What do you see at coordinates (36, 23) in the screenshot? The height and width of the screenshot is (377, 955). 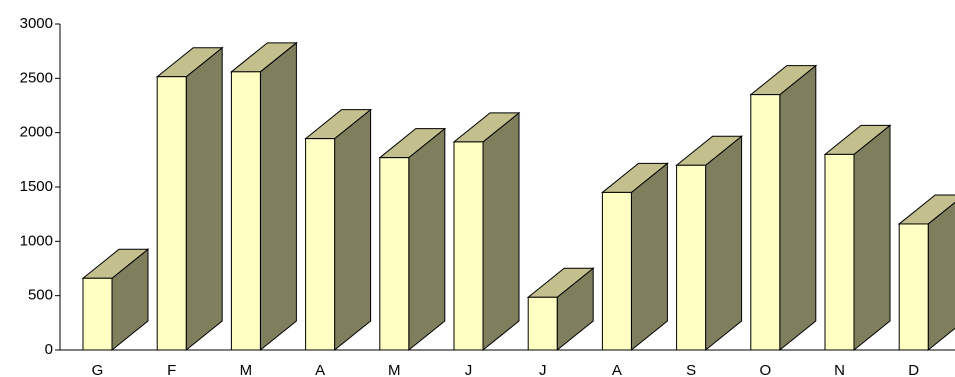 I see `y-tick-label: 3000` at bounding box center [36, 23].